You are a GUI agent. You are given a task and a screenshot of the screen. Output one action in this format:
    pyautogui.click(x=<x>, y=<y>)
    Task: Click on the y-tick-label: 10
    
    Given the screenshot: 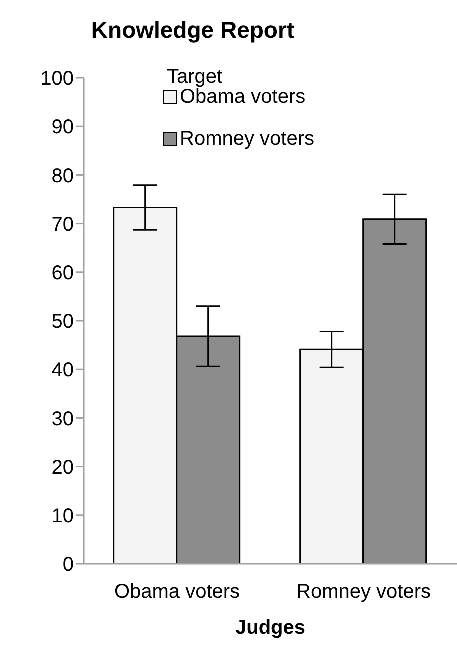 What is the action you would take?
    pyautogui.click(x=63, y=517)
    